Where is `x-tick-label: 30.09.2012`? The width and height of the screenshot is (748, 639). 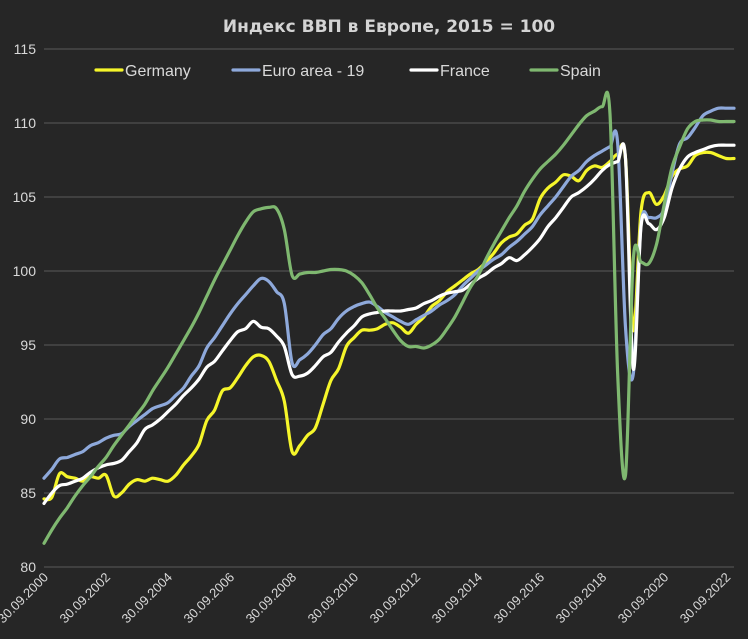
x-tick-label: 30.09.2012 is located at coordinates (395, 598).